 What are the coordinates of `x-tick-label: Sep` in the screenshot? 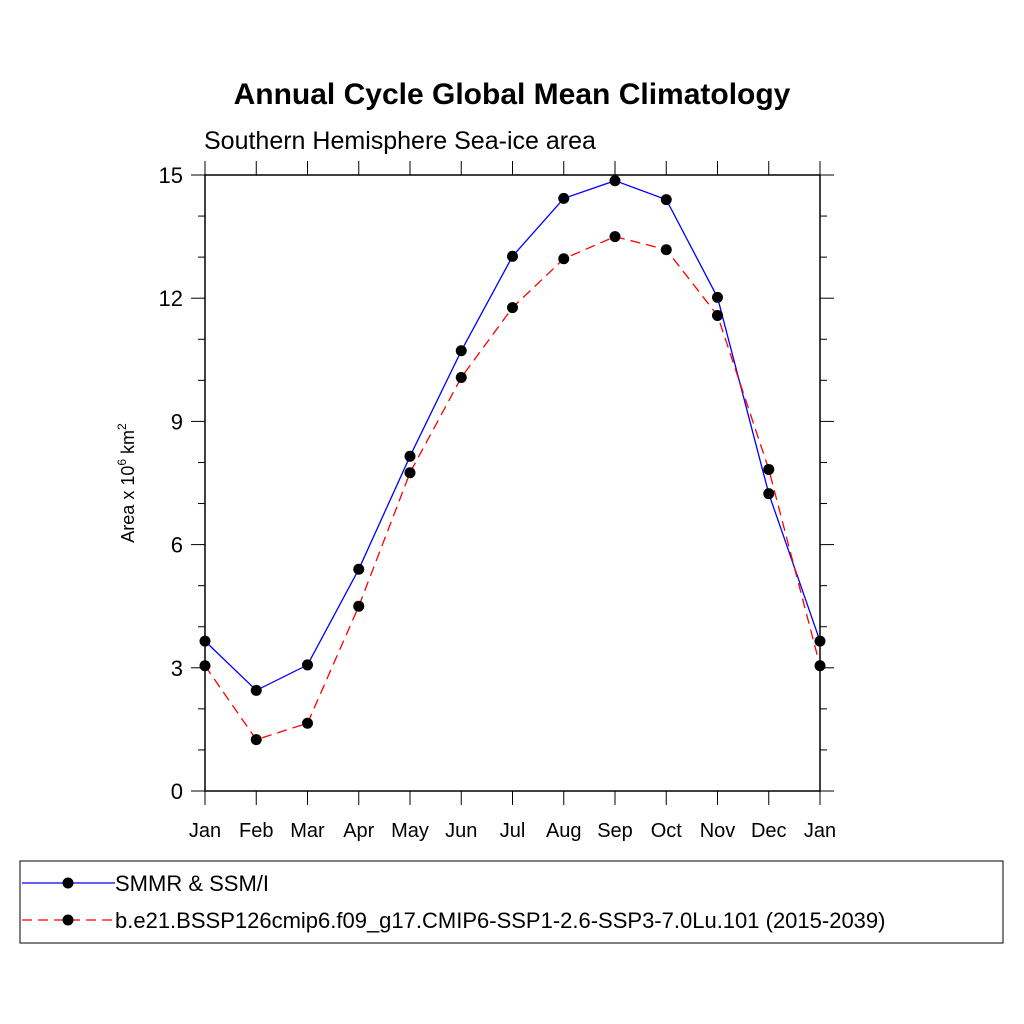 It's located at (615, 831).